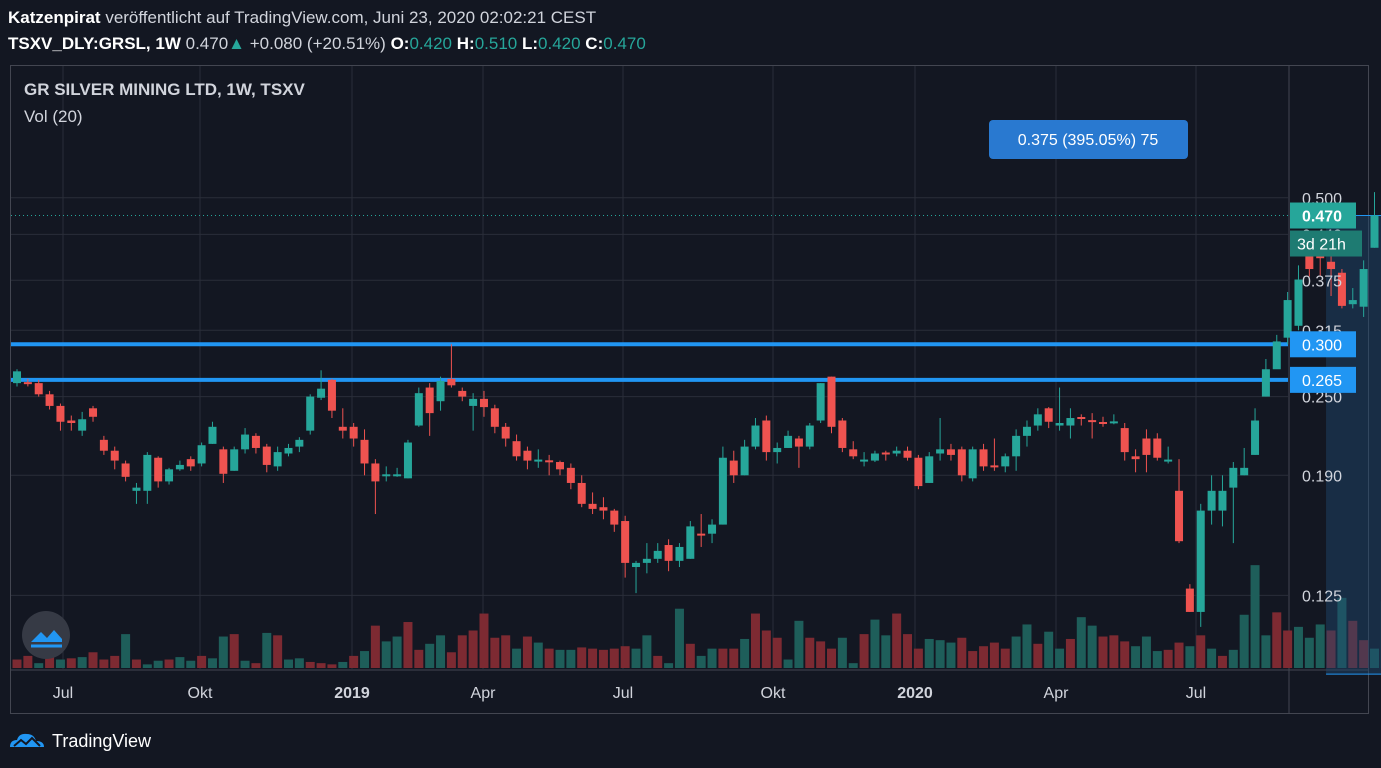  What do you see at coordinates (1088, 139) in the screenshot?
I see `measure-label-bg` at bounding box center [1088, 139].